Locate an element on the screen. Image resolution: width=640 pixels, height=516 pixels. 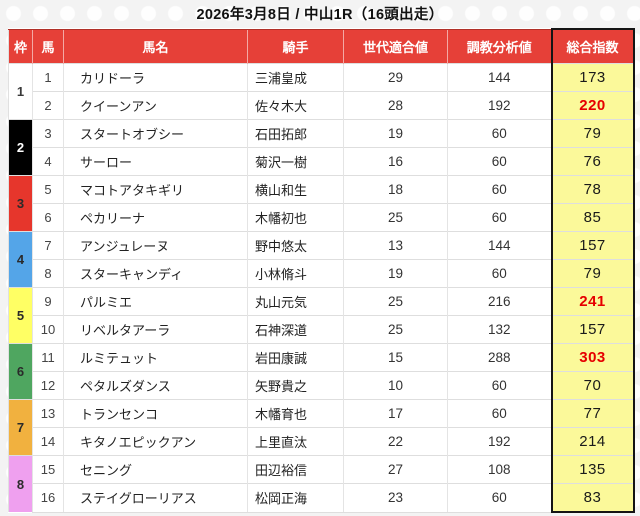
col-header-training-analysis: 調教分析値 is located at coordinates (499, 46).